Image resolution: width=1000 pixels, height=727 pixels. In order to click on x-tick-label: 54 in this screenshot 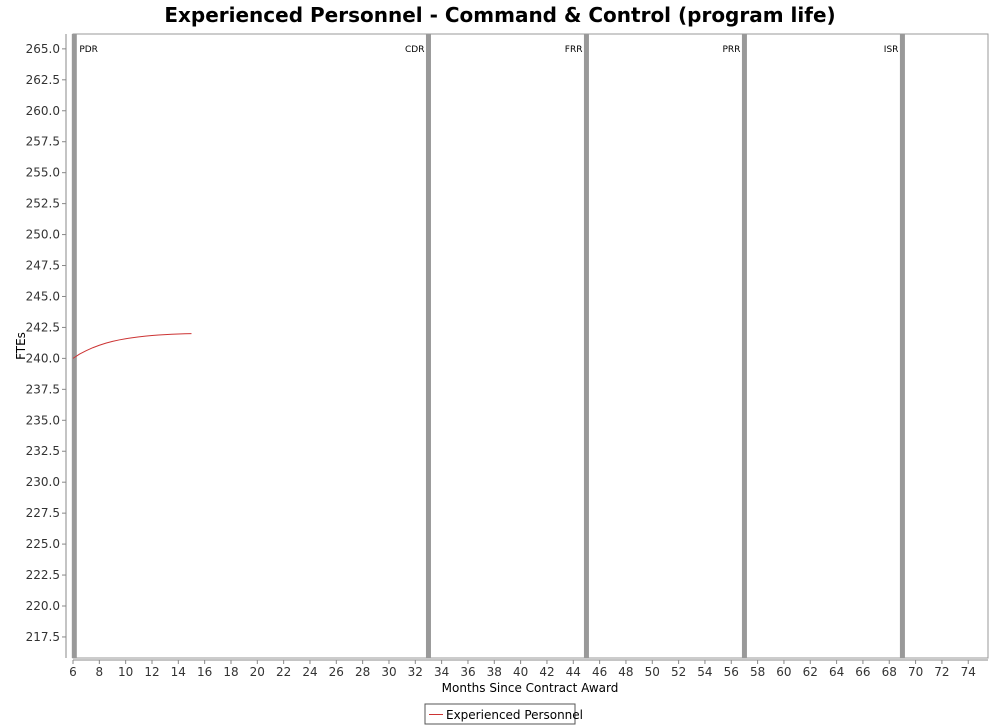, I will do `click(704, 672)`.